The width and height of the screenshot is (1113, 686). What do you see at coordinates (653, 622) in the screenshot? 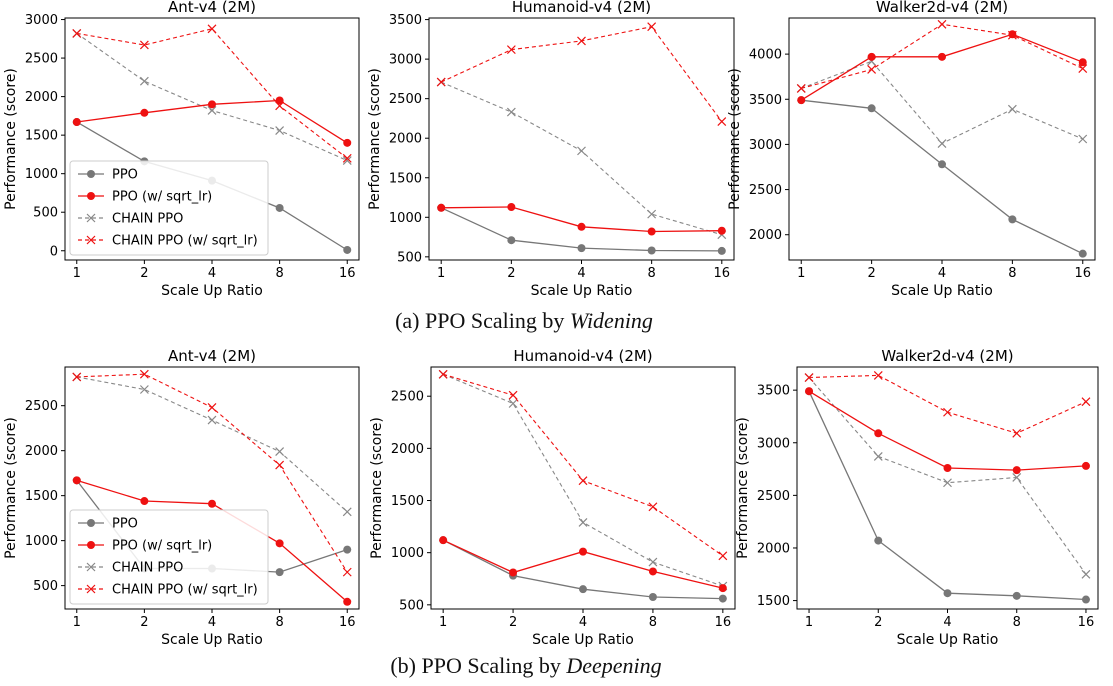
I see `x-tick-label: 8` at bounding box center [653, 622].